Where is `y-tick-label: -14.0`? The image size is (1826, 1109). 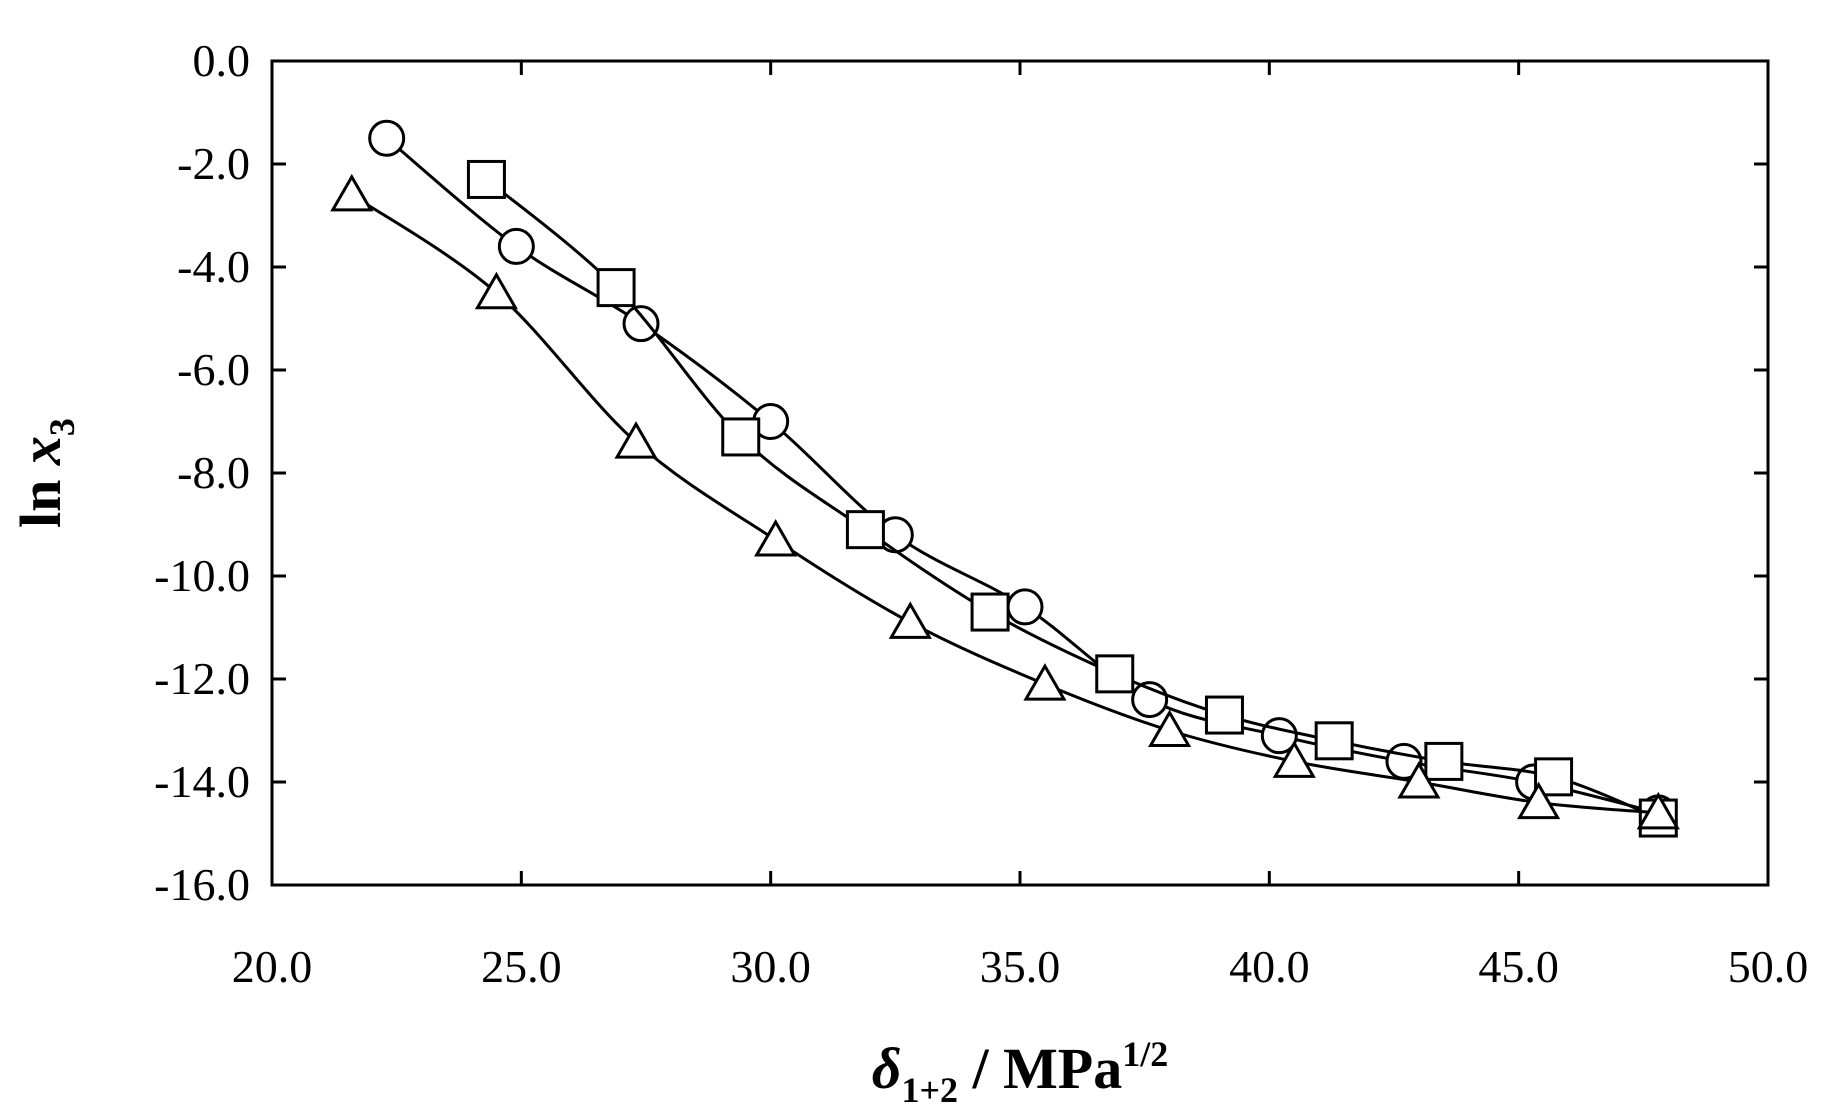 y-tick-label: -14.0 is located at coordinates (202, 781).